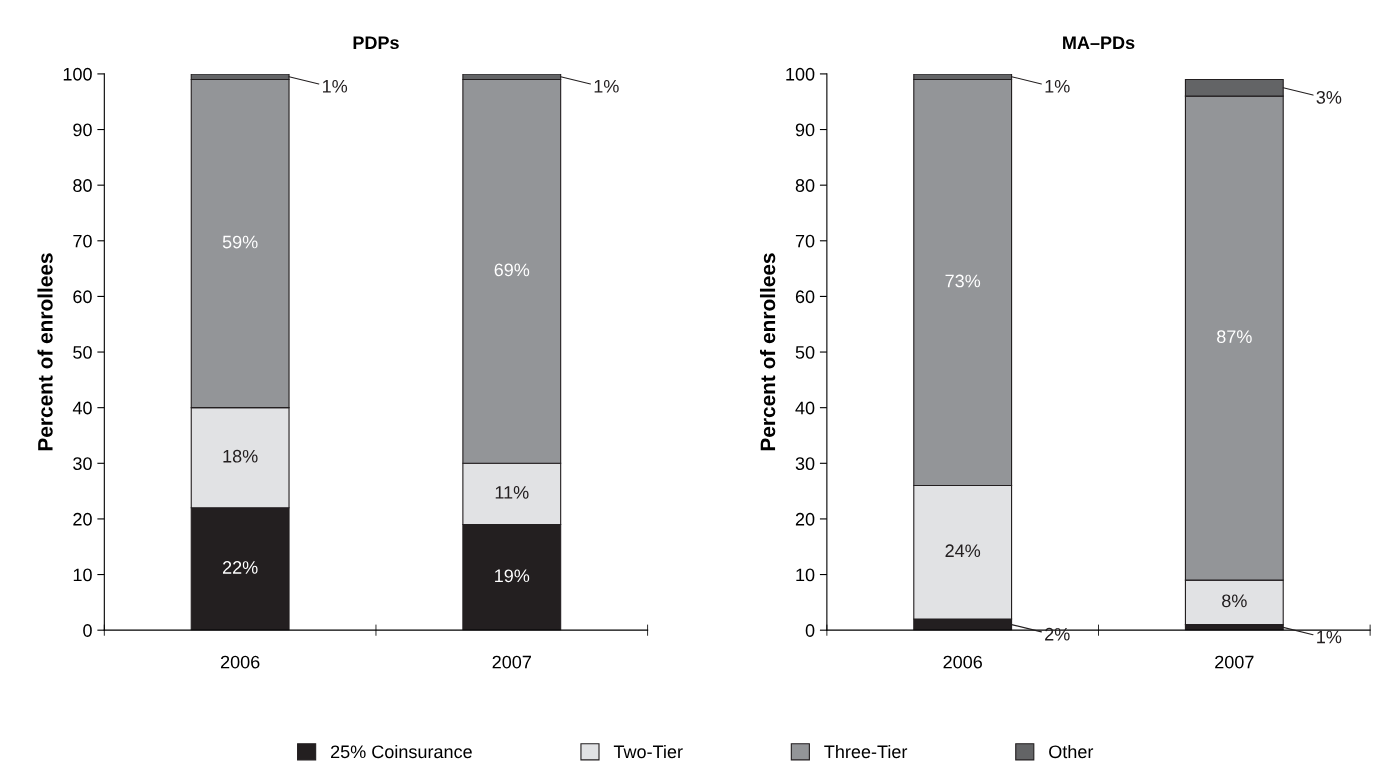 Image resolution: width=1391 pixels, height=778 pixels. I want to click on data-label: 59%, so click(240, 242).